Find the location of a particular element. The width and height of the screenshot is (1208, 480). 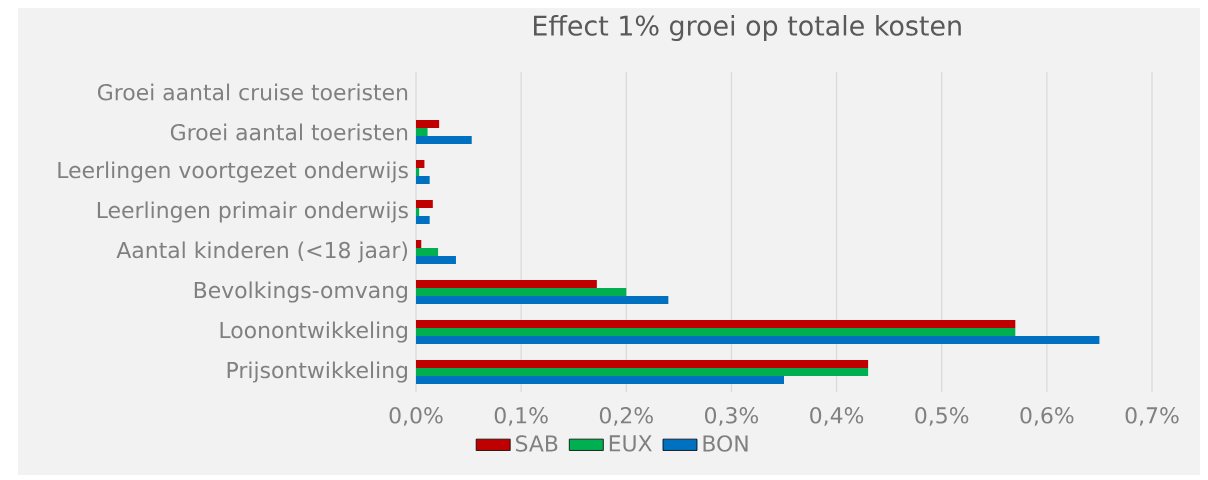

legend-label: SAB is located at coordinates (537, 443).